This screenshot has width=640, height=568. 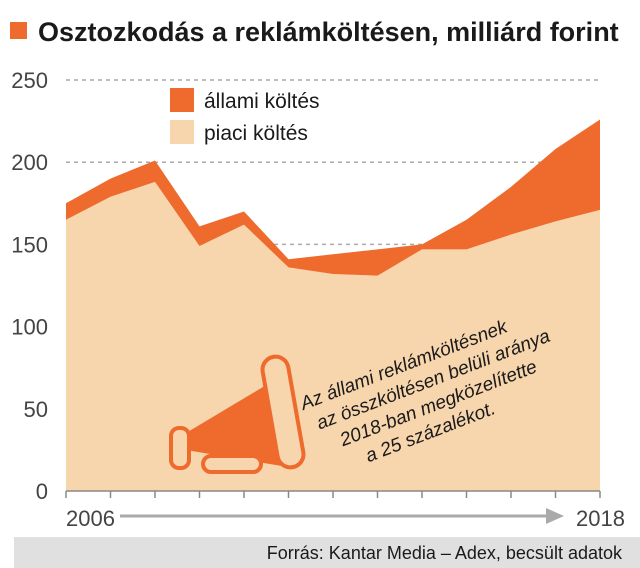 What do you see at coordinates (90, 518) in the screenshot?
I see `x-tick-label-start: 2006` at bounding box center [90, 518].